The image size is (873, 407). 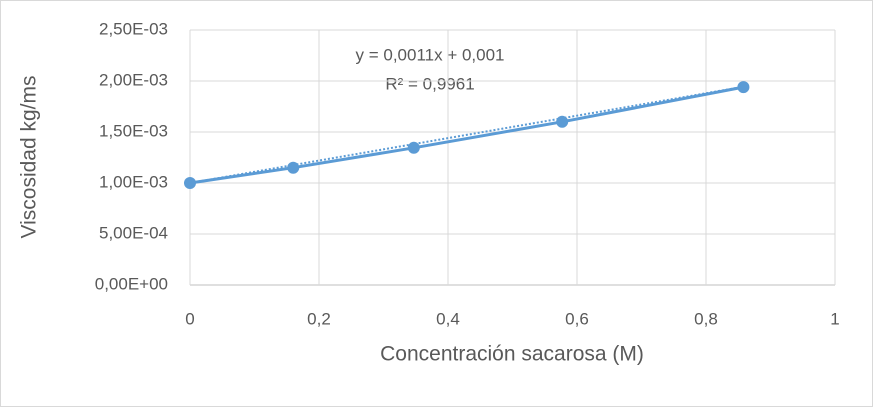 What do you see at coordinates (577, 318) in the screenshot?
I see `x-tick-label: 0,6` at bounding box center [577, 318].